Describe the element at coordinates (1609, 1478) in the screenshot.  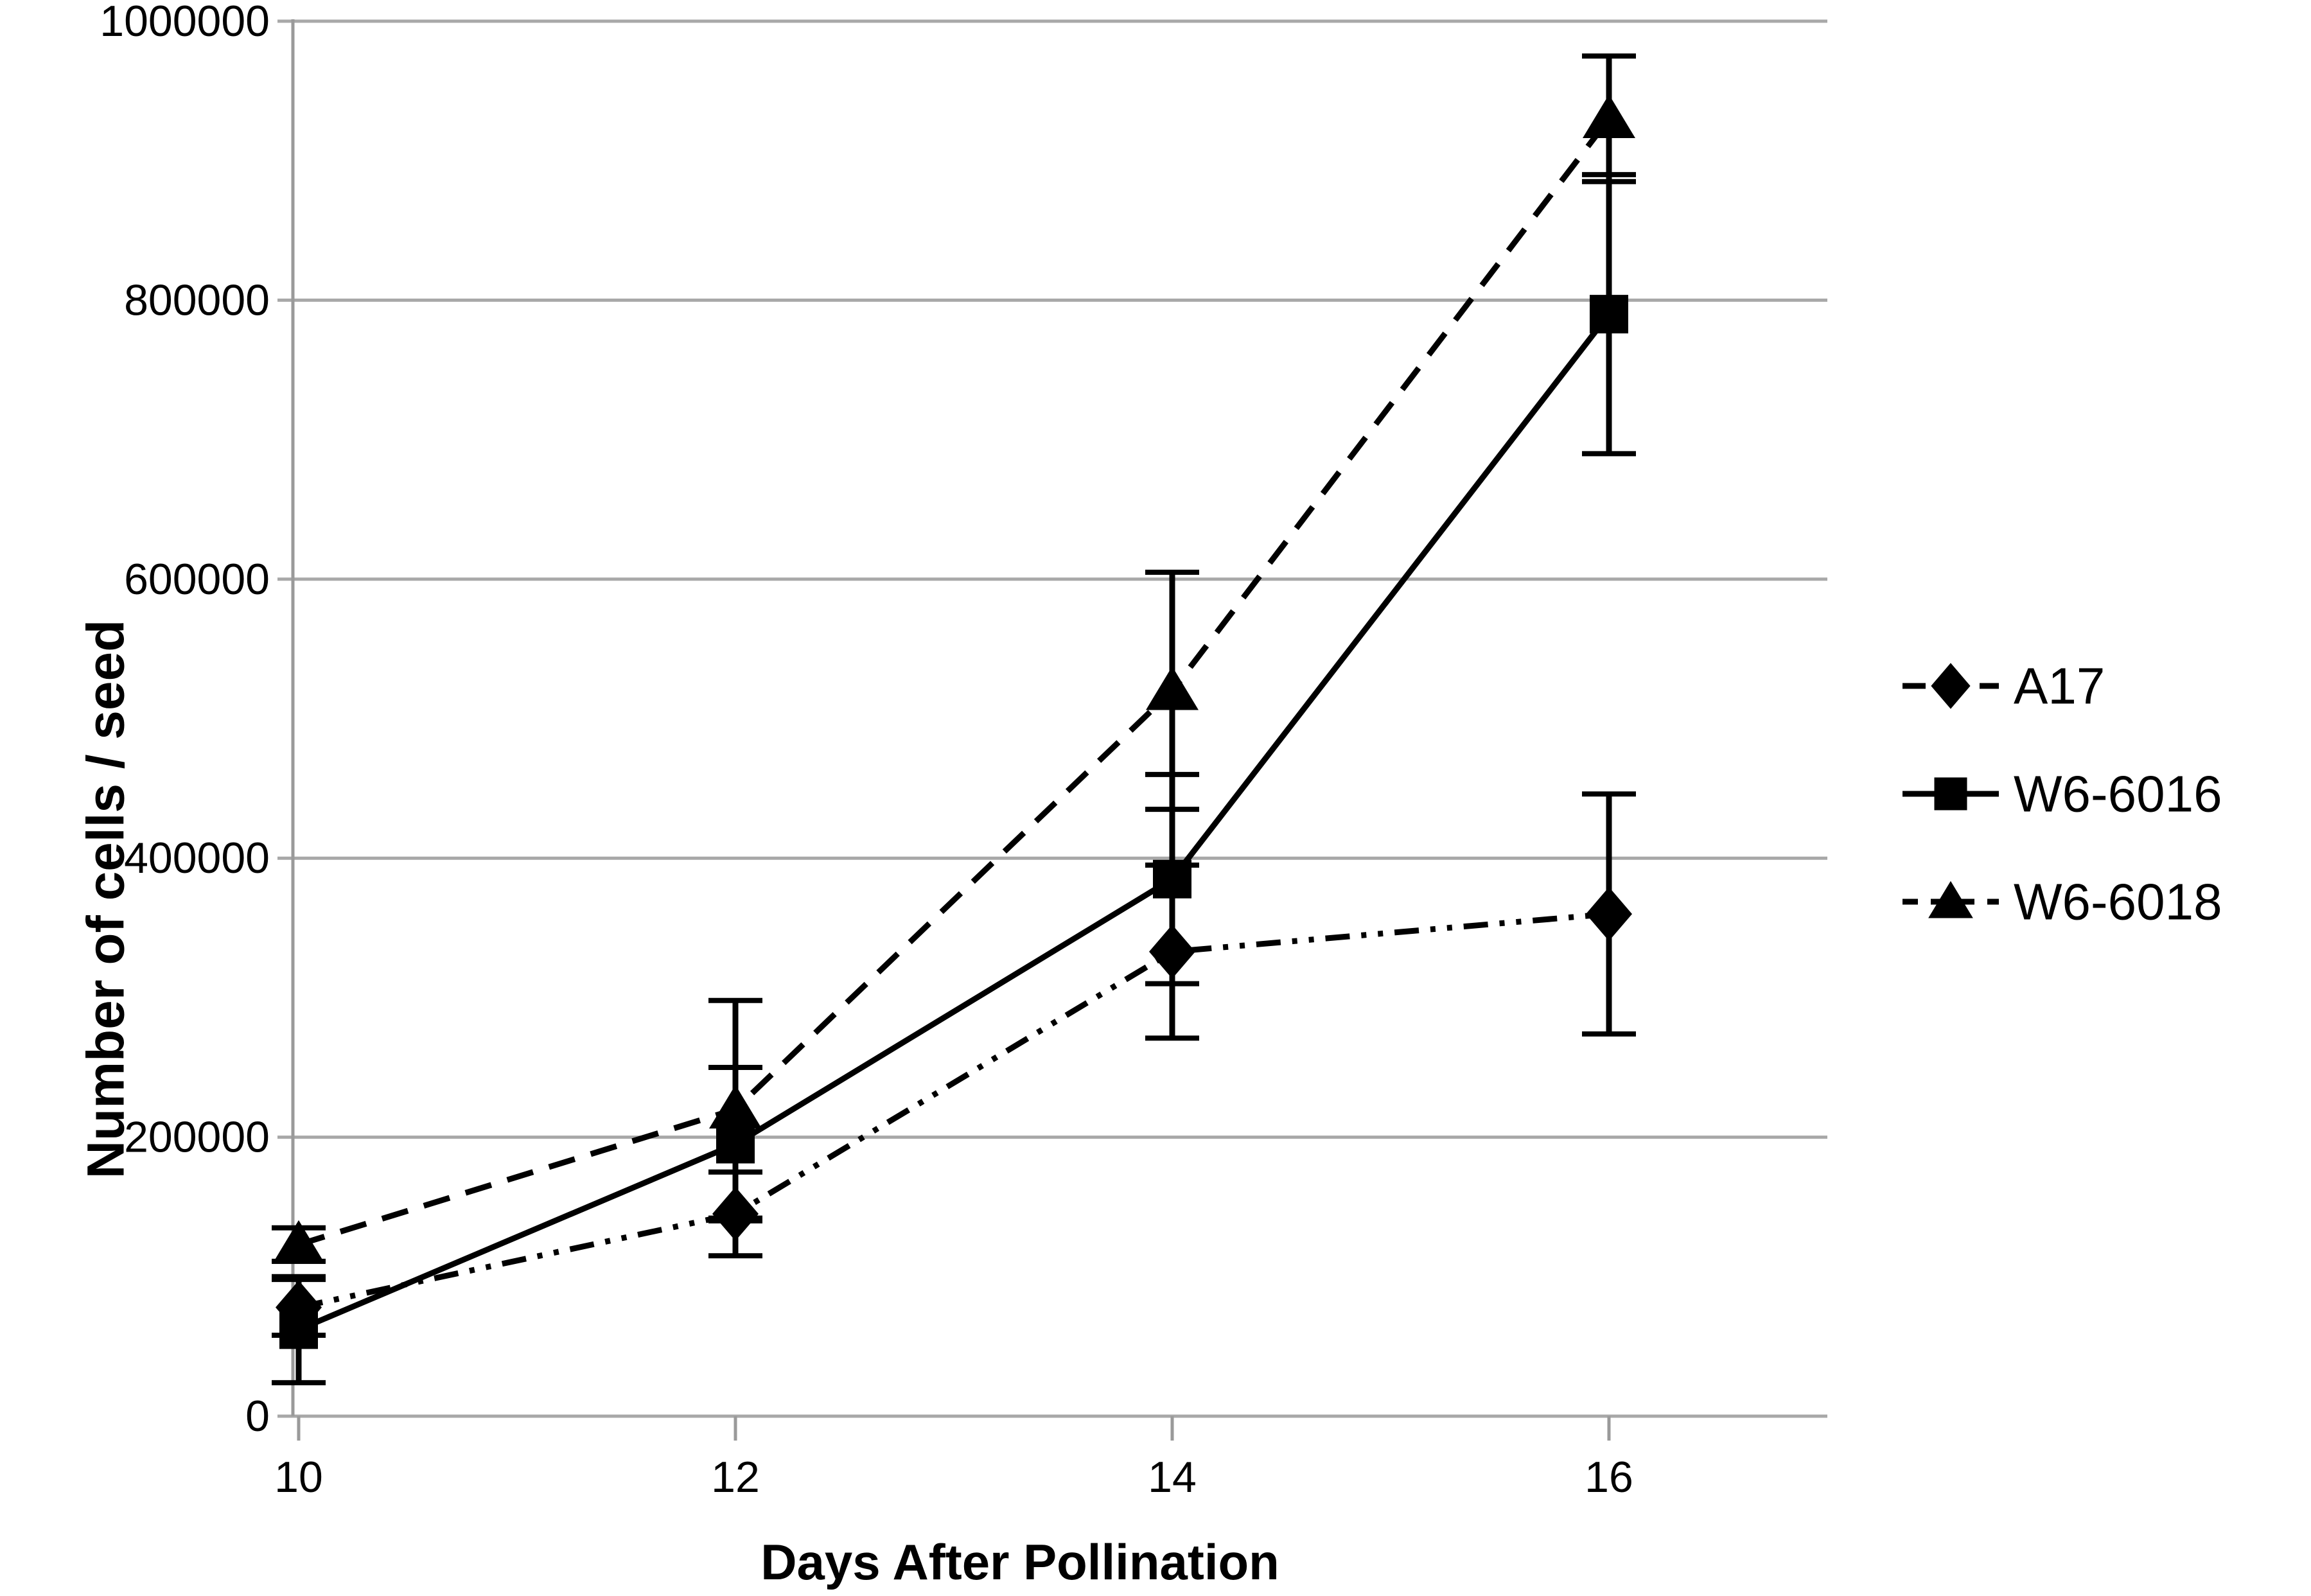
I see `x-tick-label-16: 16` at that location.